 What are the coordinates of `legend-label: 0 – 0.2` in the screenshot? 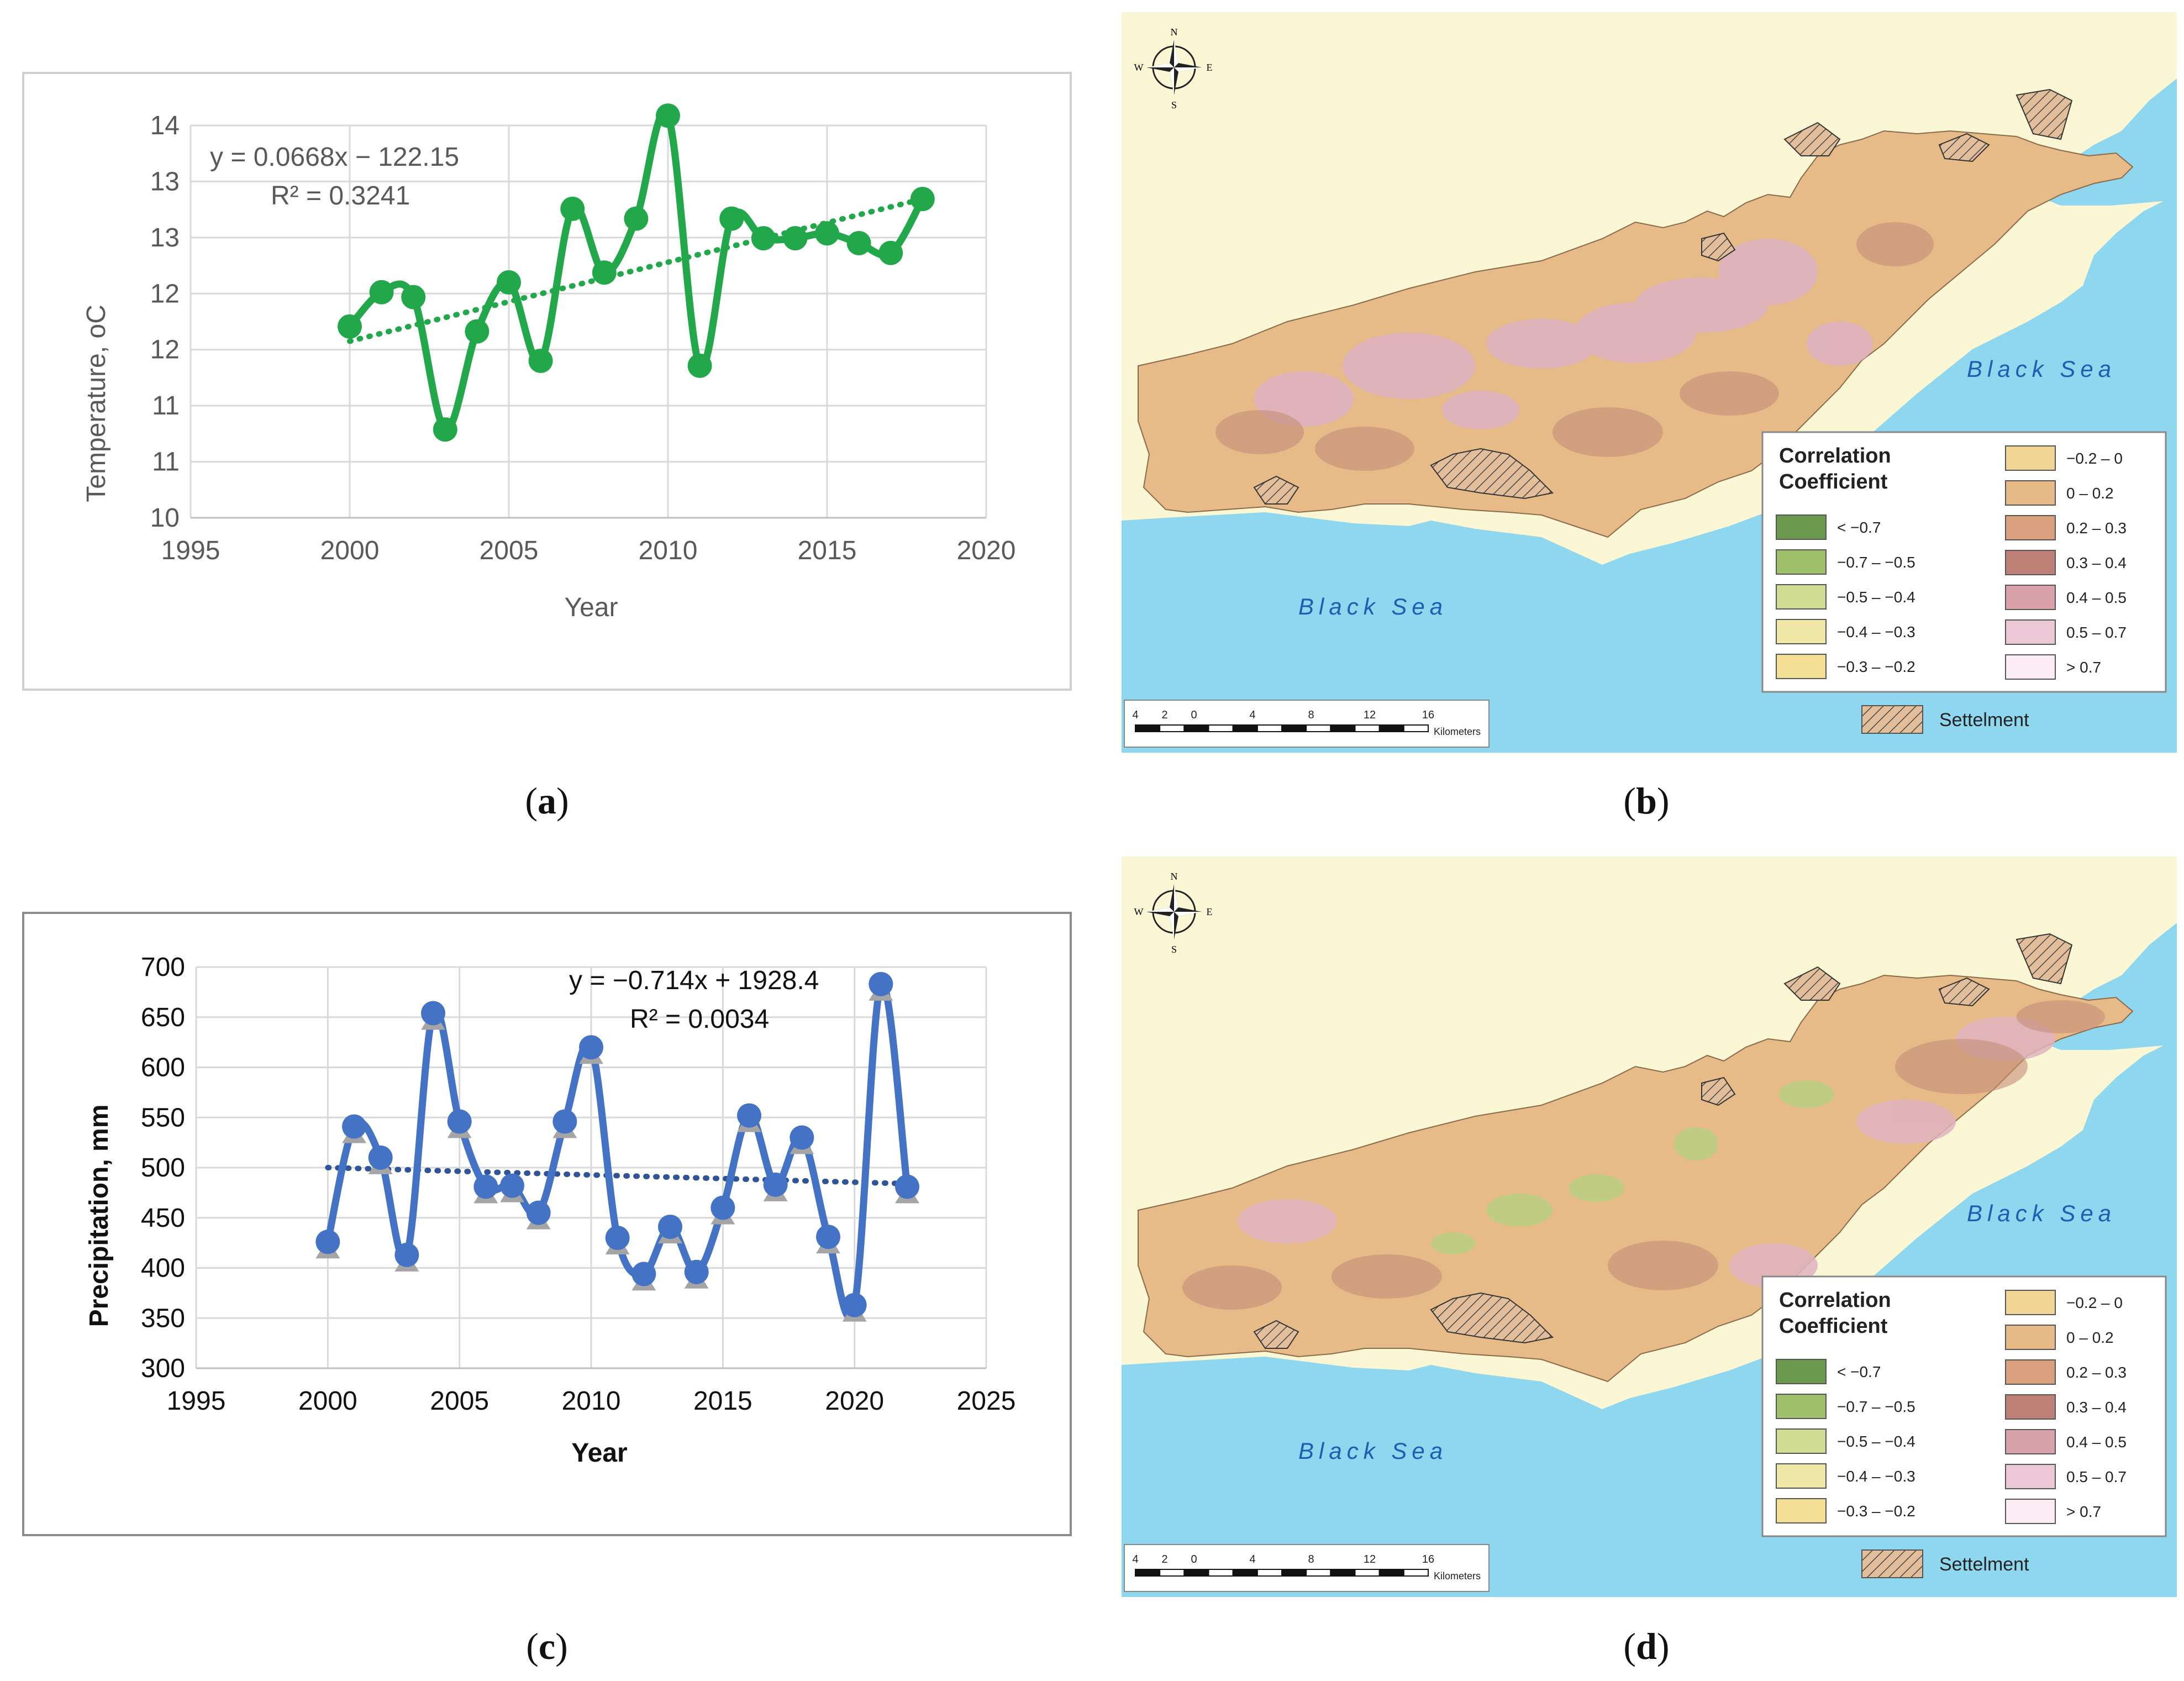 It's located at (2090, 493).